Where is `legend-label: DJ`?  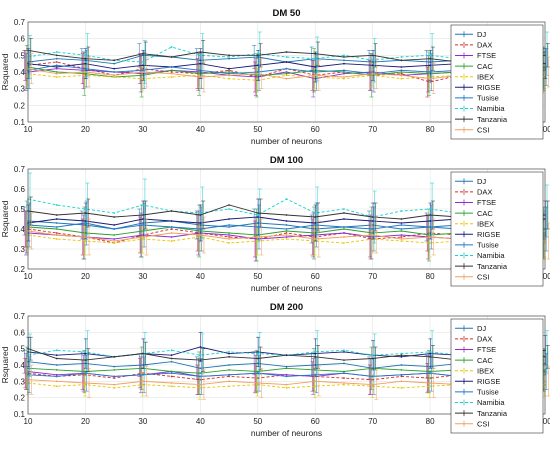 legend-label: DJ is located at coordinates (481, 34).